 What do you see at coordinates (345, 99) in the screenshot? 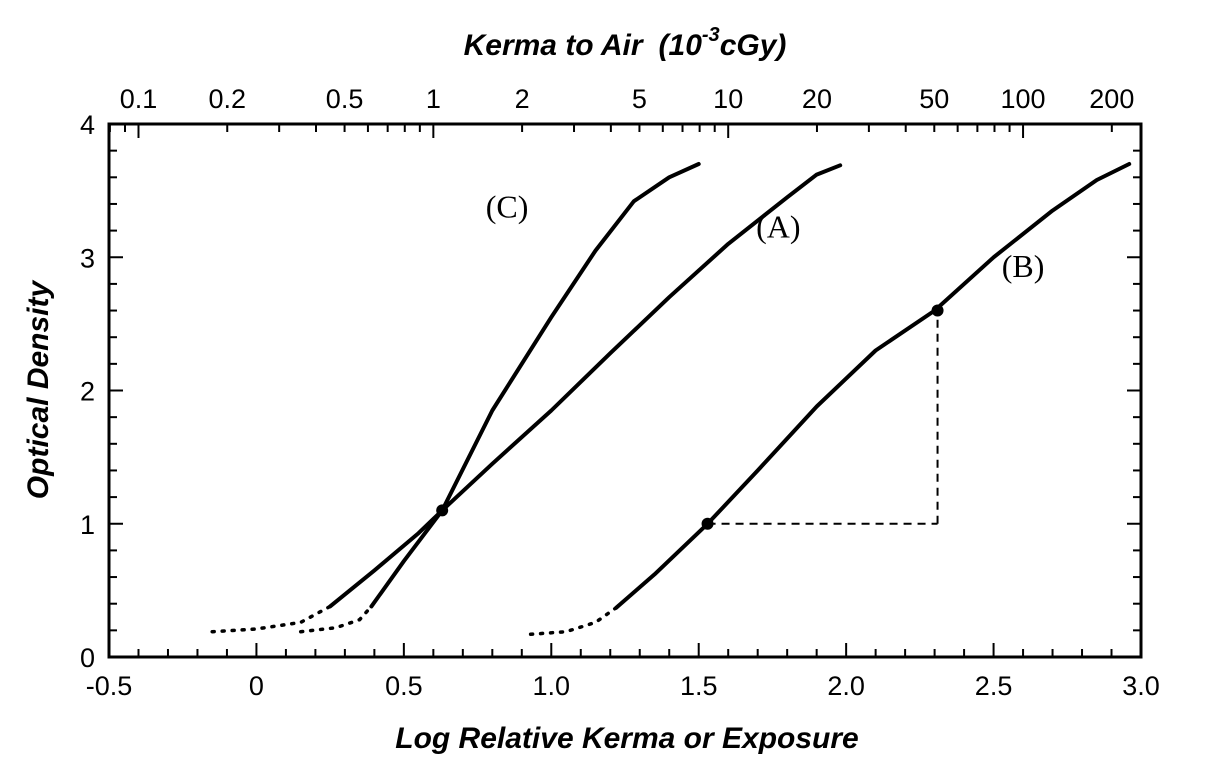
I see `top-tick-label: 0.5` at bounding box center [345, 99].